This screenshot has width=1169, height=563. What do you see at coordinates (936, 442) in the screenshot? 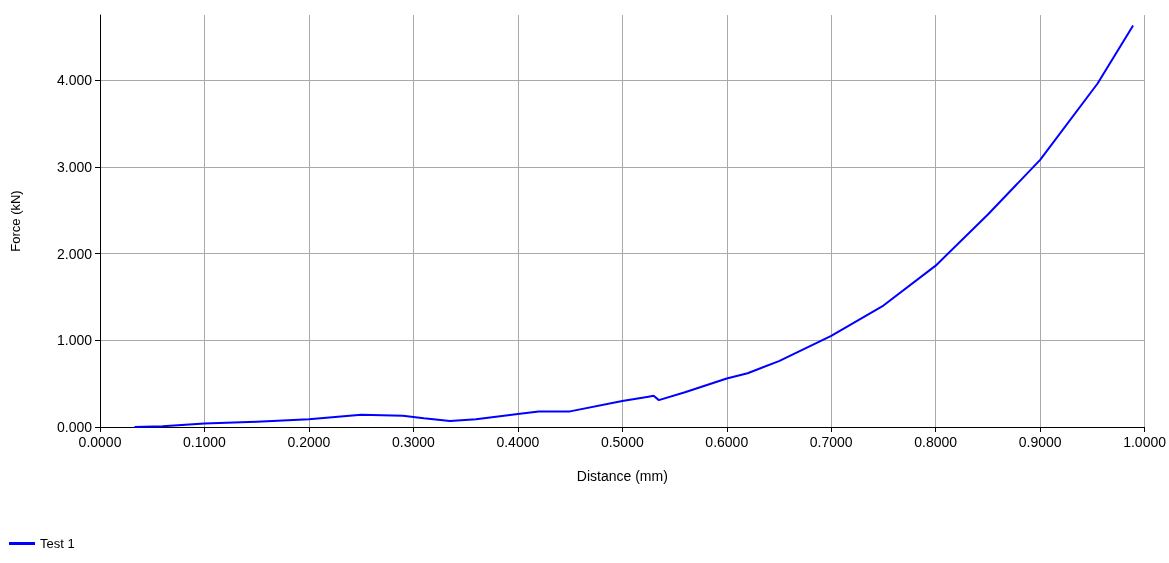
I see `x-tick-label: 0.8000` at bounding box center [936, 442].